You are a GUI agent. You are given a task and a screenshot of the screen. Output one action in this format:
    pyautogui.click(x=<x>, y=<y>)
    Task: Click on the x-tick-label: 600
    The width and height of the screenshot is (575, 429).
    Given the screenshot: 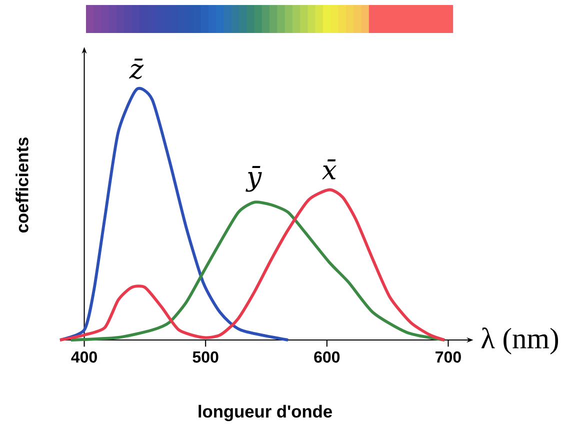 What is the action you would take?
    pyautogui.click(x=327, y=357)
    